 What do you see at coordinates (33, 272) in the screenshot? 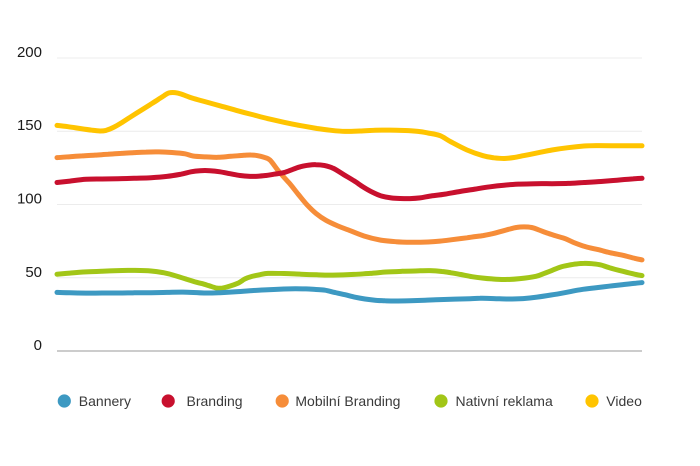
I see `svg-text: 50` at bounding box center [33, 272].